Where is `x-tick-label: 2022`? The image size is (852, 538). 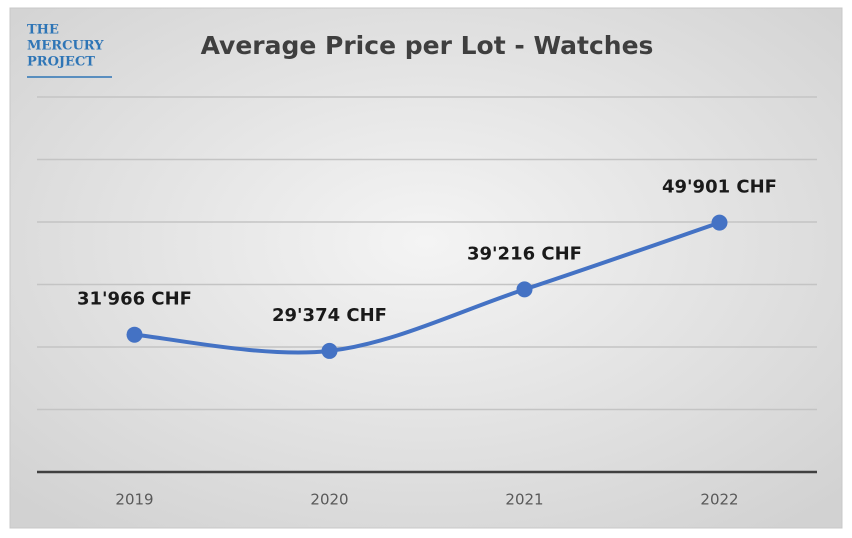 x-tick-label: 2022 is located at coordinates (719, 500).